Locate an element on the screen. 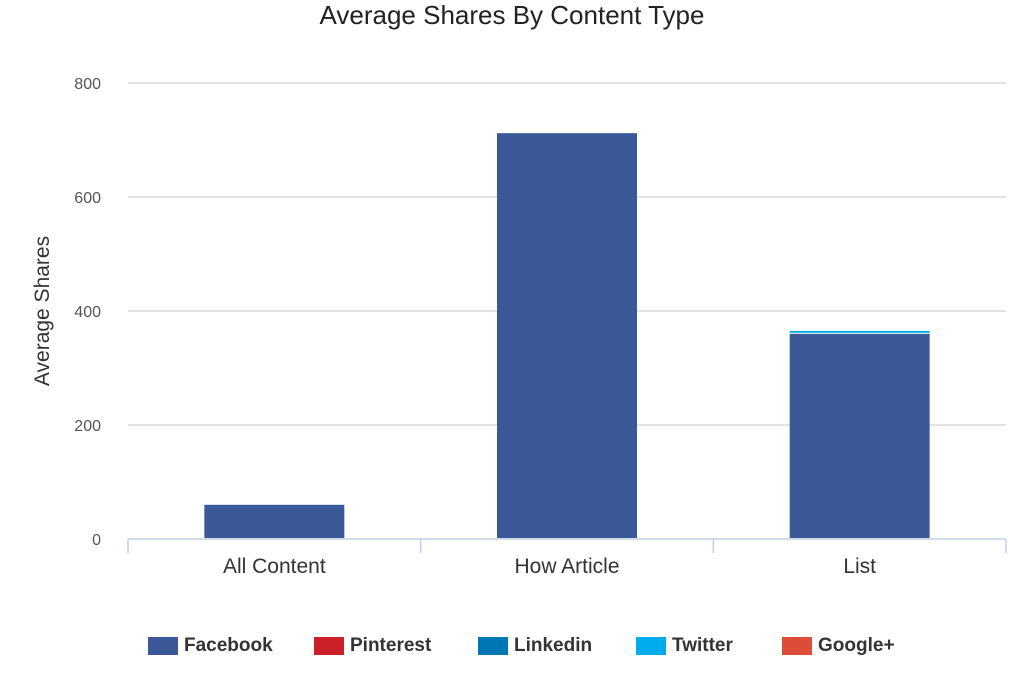 The image size is (1024, 683). y-tick-label: 400 is located at coordinates (87, 312).